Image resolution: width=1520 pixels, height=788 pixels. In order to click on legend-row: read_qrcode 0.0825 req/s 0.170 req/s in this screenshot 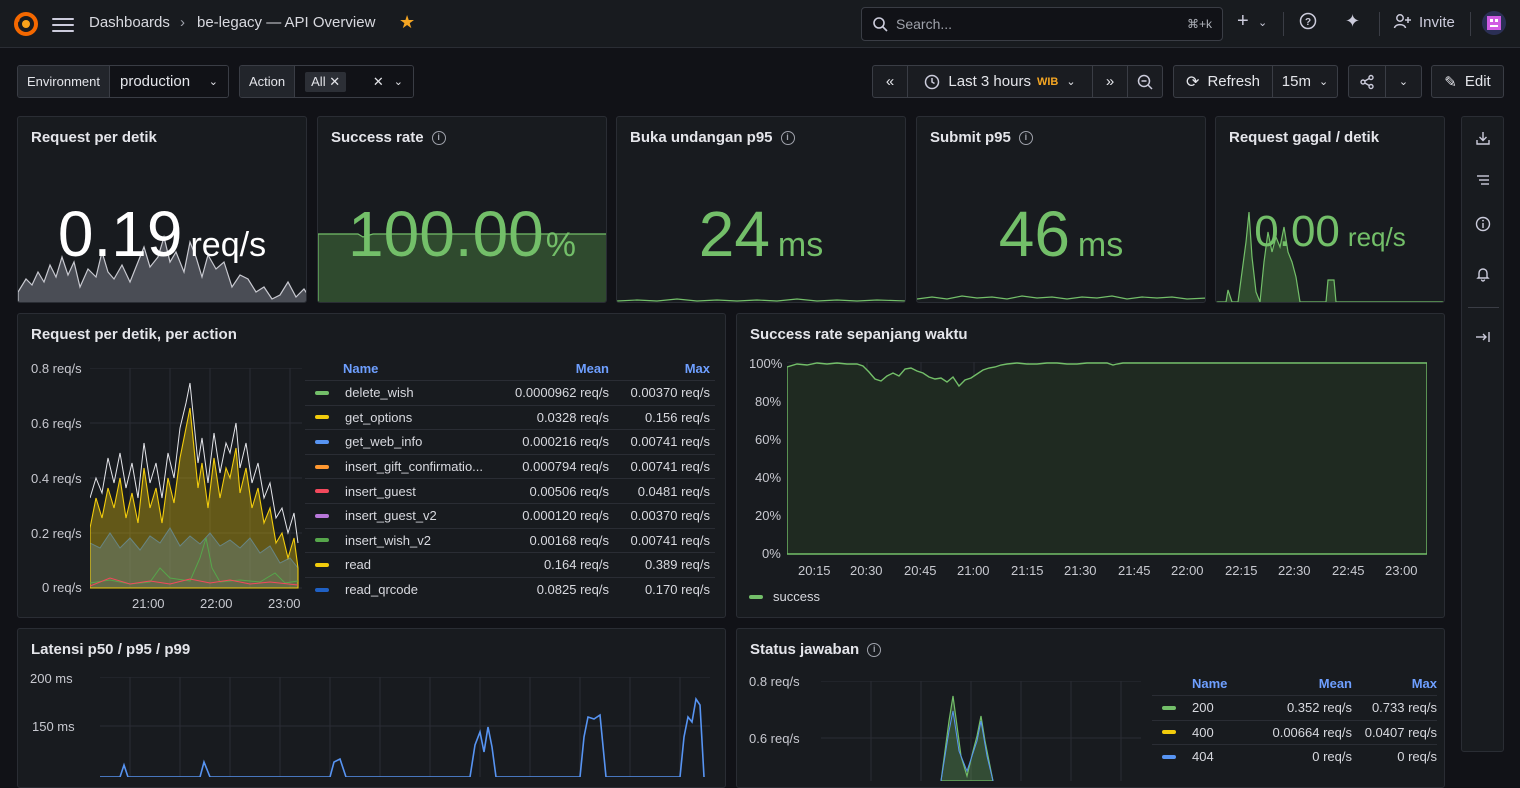, I will do `click(510, 589)`.